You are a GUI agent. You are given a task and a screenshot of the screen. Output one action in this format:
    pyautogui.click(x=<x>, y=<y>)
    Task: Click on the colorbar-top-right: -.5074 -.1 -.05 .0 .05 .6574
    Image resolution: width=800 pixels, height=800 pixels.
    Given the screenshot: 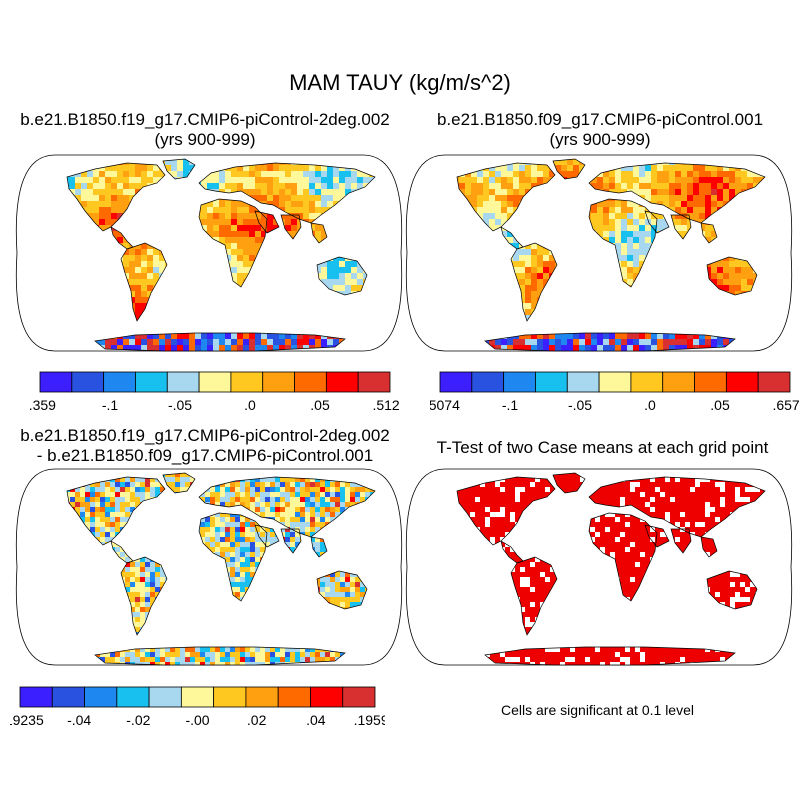 What is the action you would take?
    pyautogui.click(x=615, y=392)
    